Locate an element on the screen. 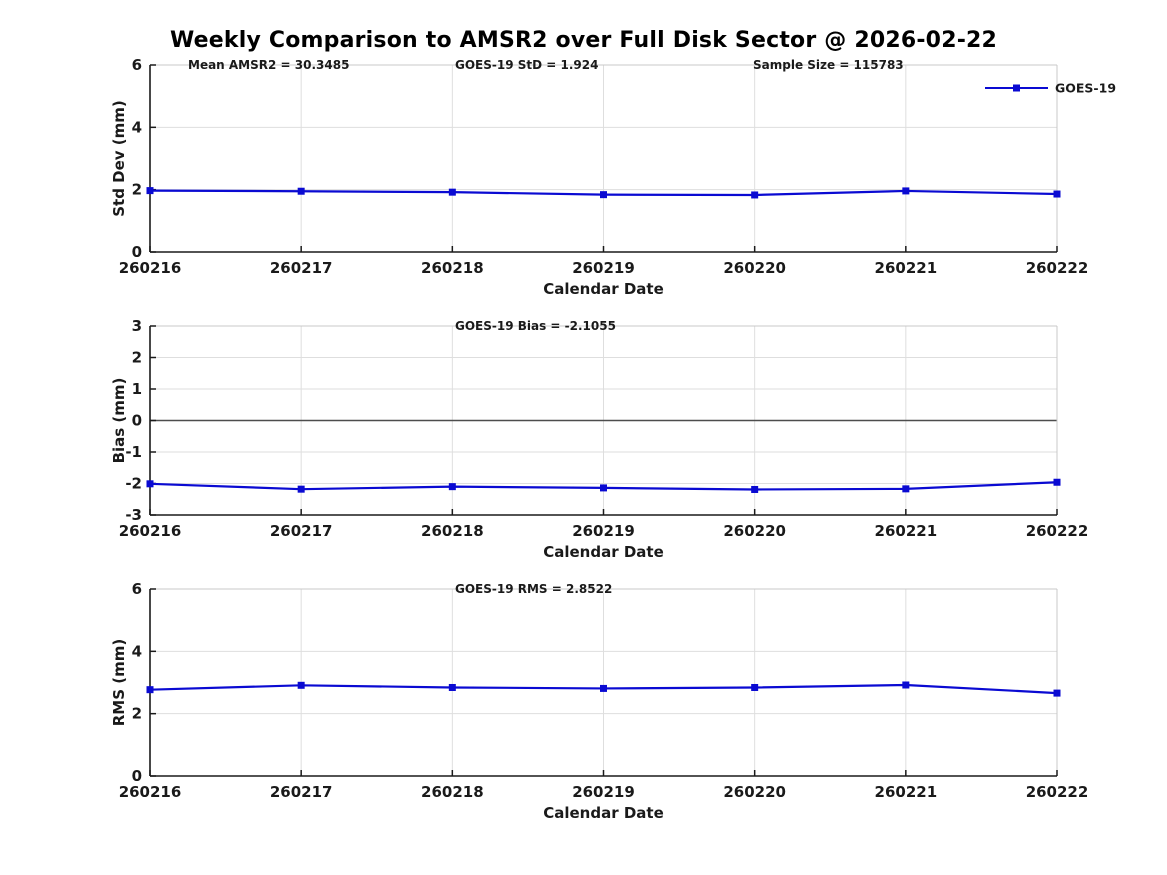 The height and width of the screenshot is (875, 1167). y-tick-label: 1 is located at coordinates (137, 389).